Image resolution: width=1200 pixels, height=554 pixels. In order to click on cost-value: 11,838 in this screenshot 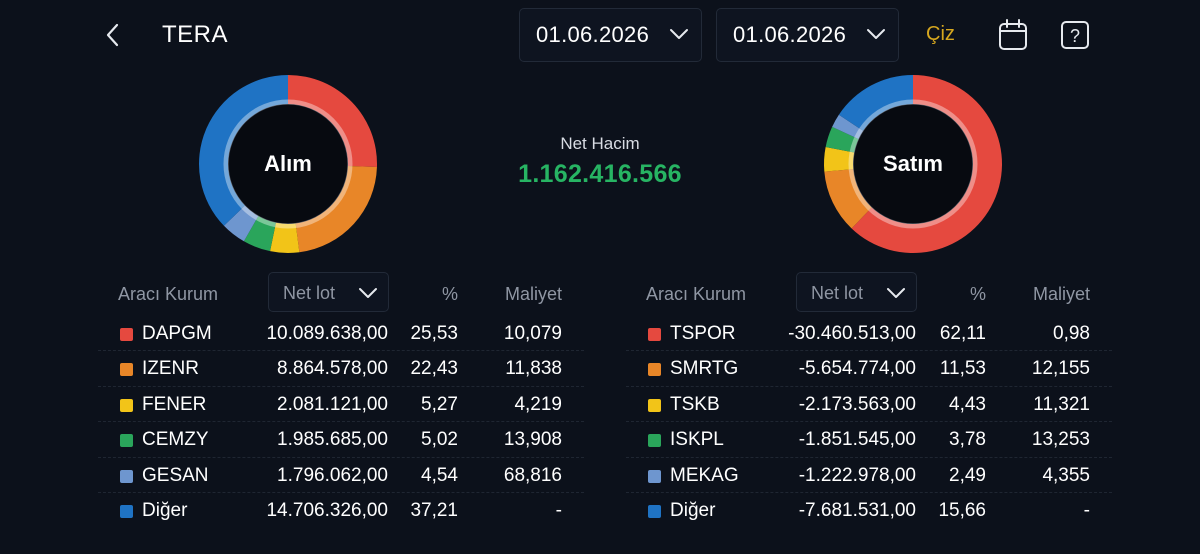, I will do `click(533, 369)`.